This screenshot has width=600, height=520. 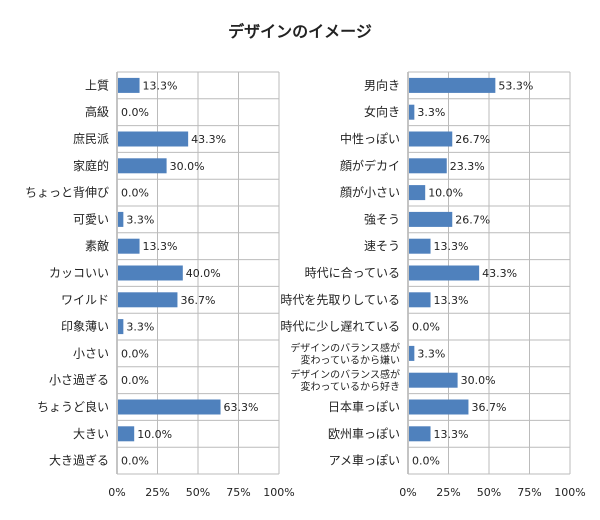 I want to click on category-label: 可愛い, so click(x=91, y=219).